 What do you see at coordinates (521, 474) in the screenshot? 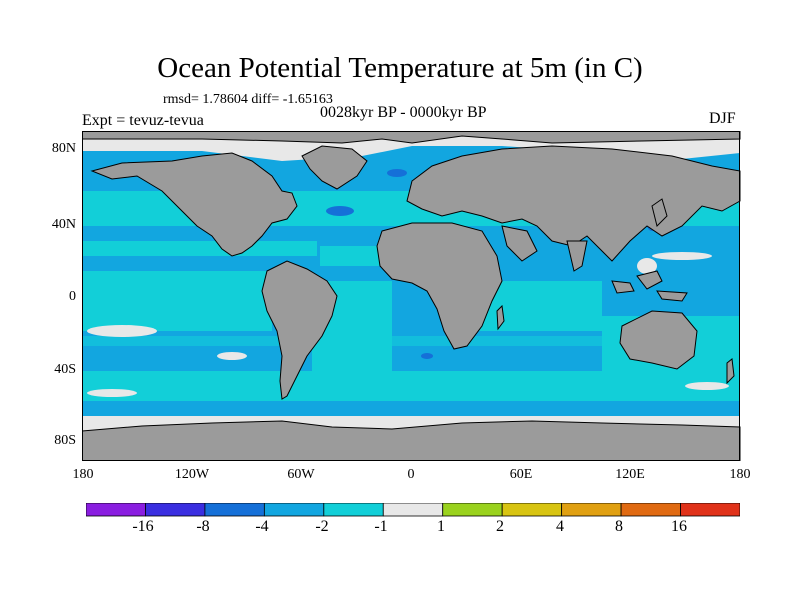
I see `lon-tick-60e: 60E` at bounding box center [521, 474].